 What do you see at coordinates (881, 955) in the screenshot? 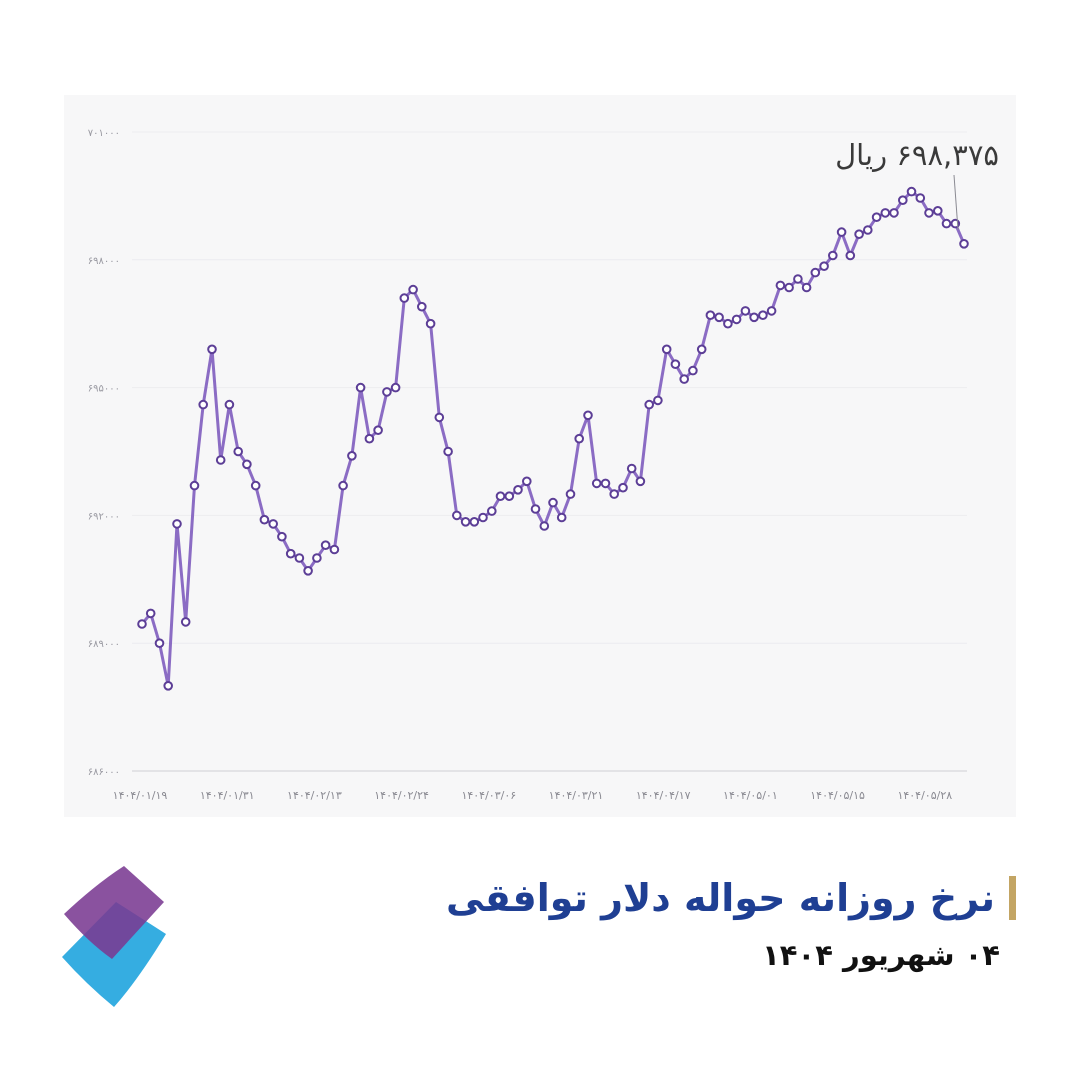
I see `date-label: ۰۴ شهریور ۱۴۰۴` at bounding box center [881, 955].